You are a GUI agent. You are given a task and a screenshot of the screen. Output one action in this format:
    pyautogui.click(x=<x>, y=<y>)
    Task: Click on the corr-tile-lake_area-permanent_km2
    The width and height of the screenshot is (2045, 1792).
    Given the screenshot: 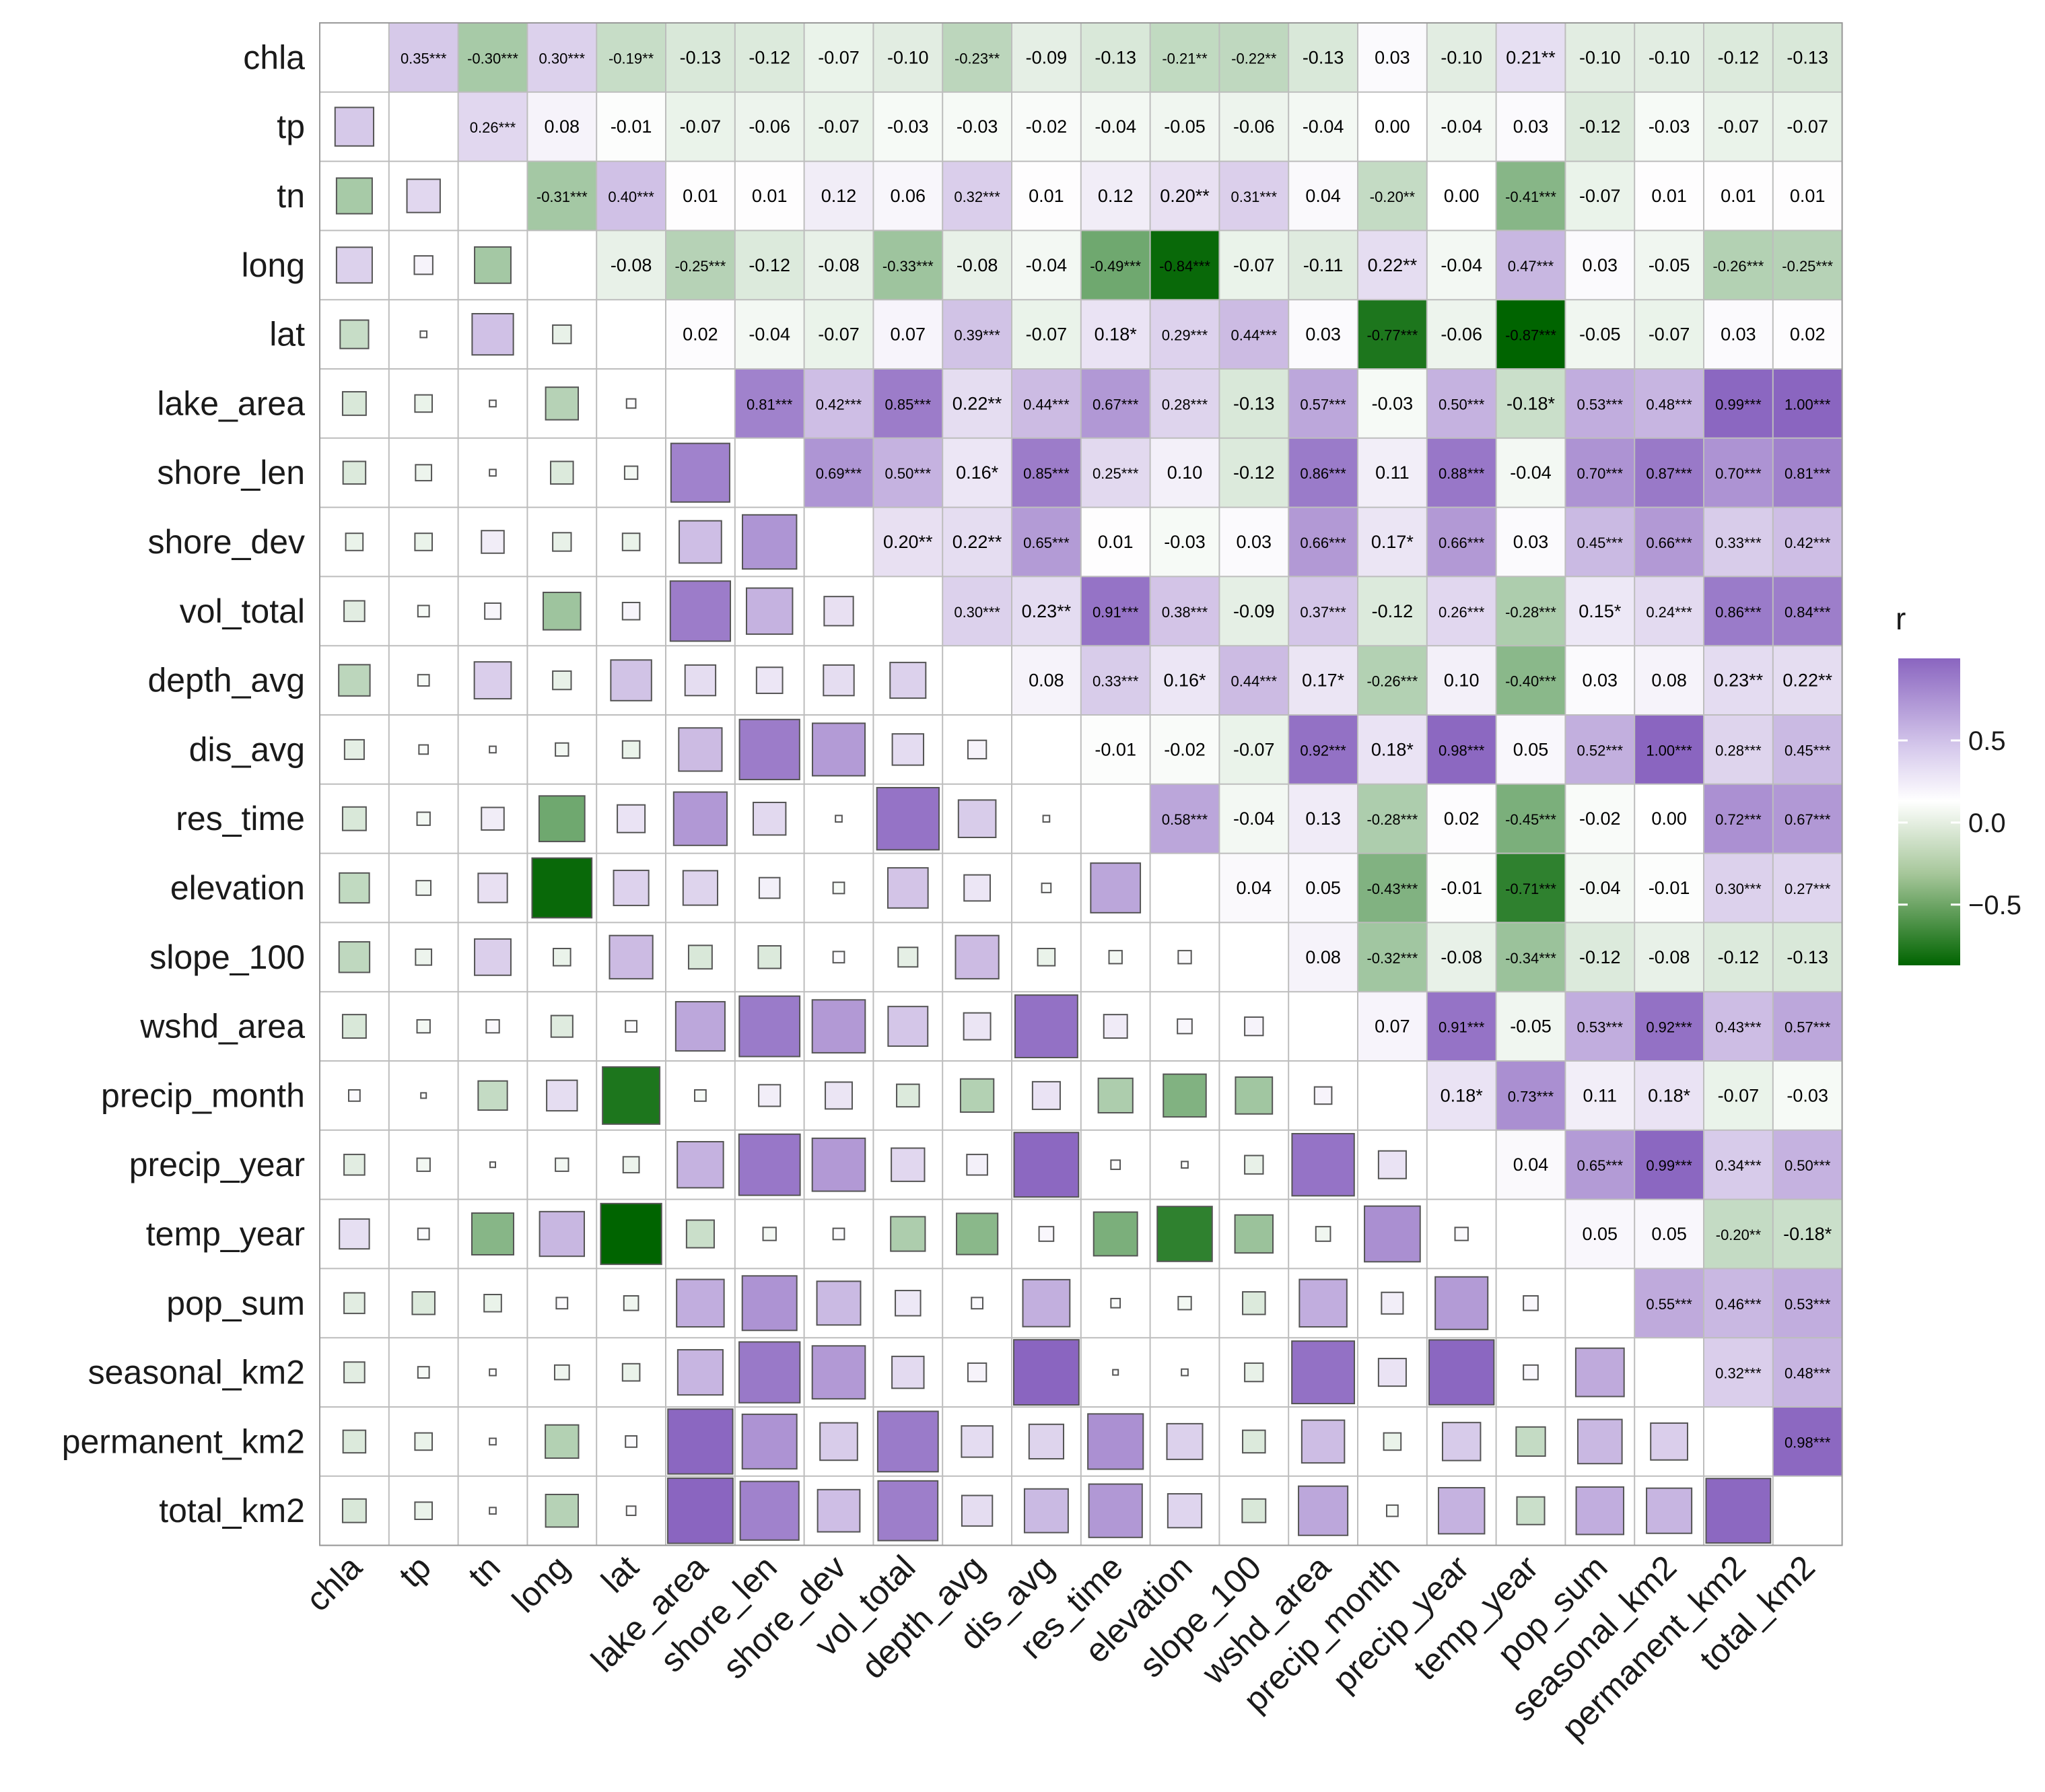 What is the action you would take?
    pyautogui.click(x=1739, y=403)
    